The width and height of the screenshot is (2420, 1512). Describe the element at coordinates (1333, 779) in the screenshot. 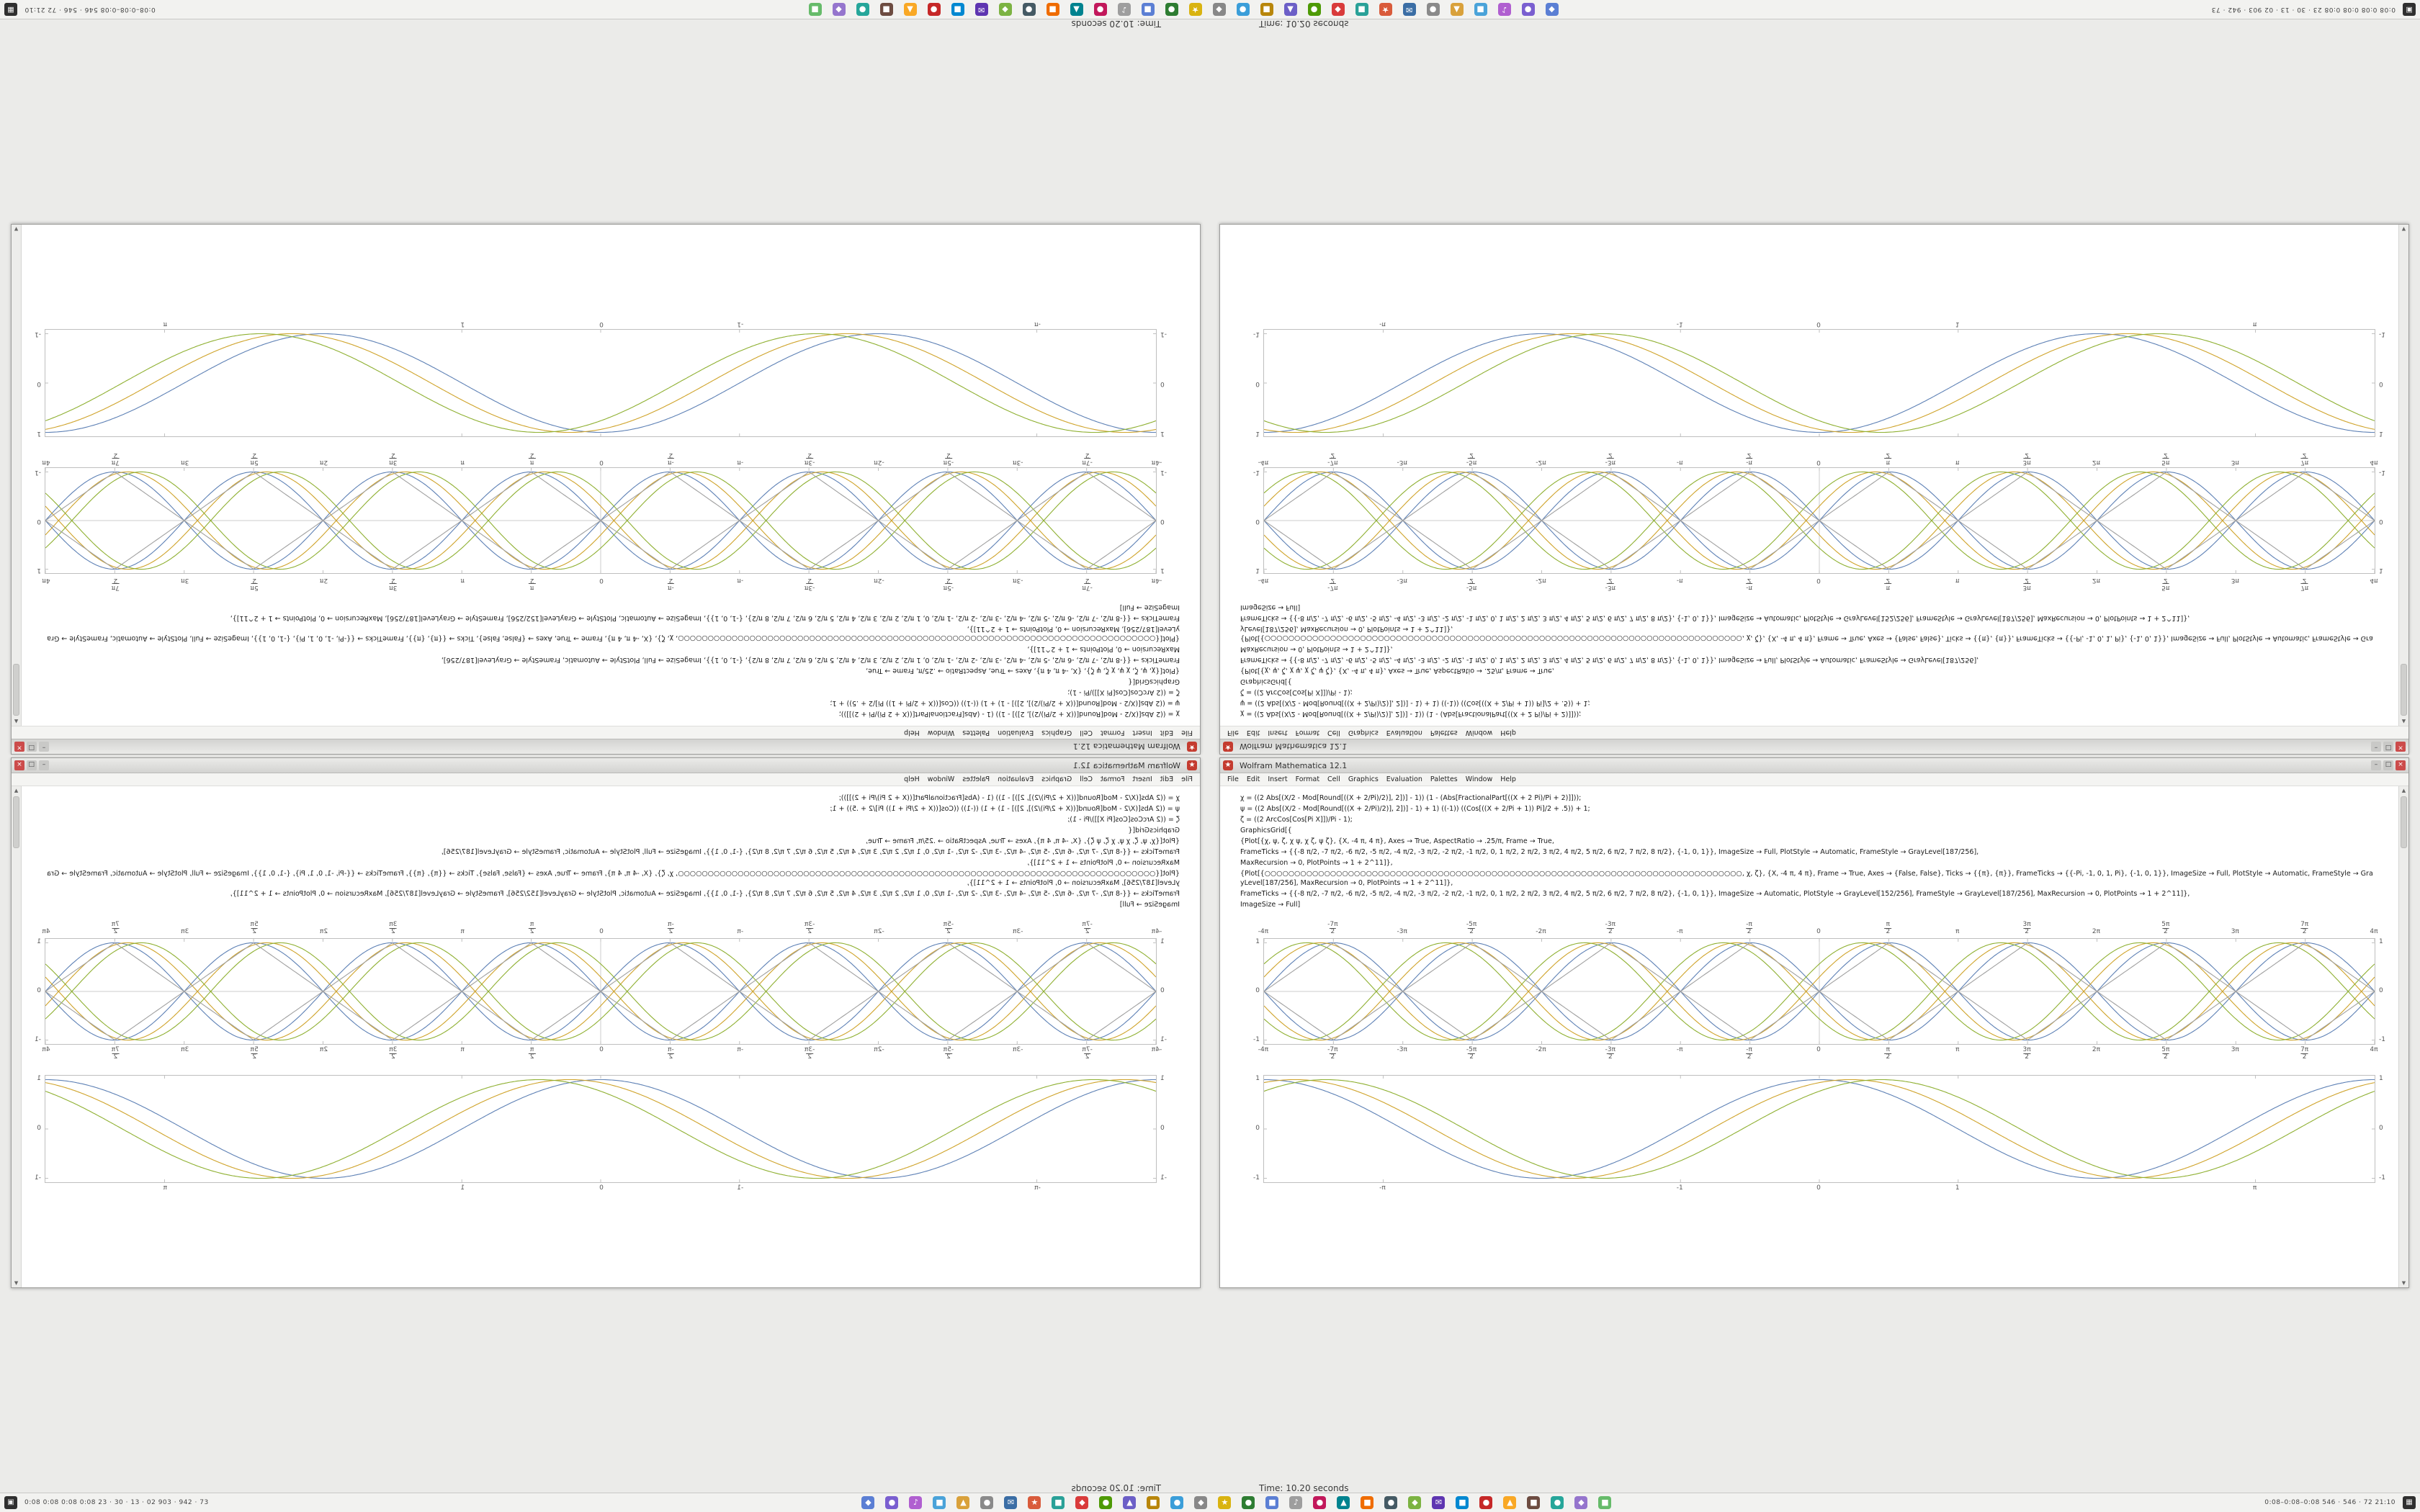

I see `menu-item-cell: Cell` at that location.